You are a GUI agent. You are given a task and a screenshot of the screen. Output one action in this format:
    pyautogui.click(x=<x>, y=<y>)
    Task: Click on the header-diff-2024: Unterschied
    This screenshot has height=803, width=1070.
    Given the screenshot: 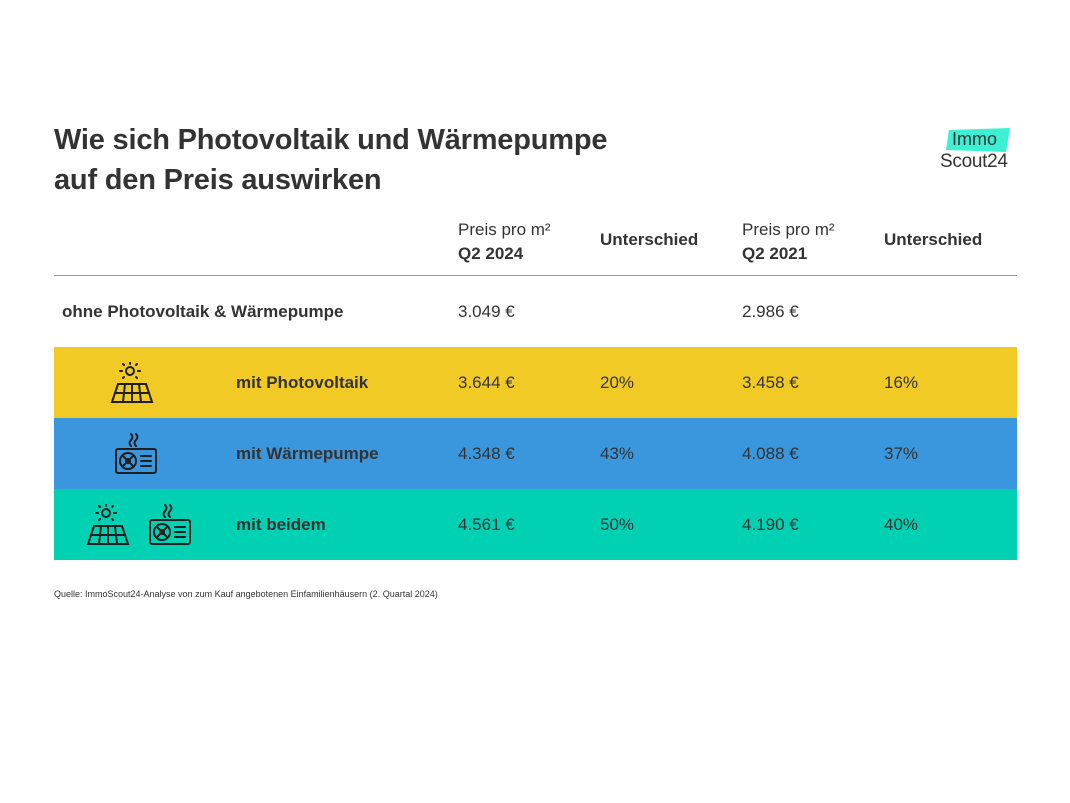 What is the action you would take?
    pyautogui.click(x=649, y=239)
    